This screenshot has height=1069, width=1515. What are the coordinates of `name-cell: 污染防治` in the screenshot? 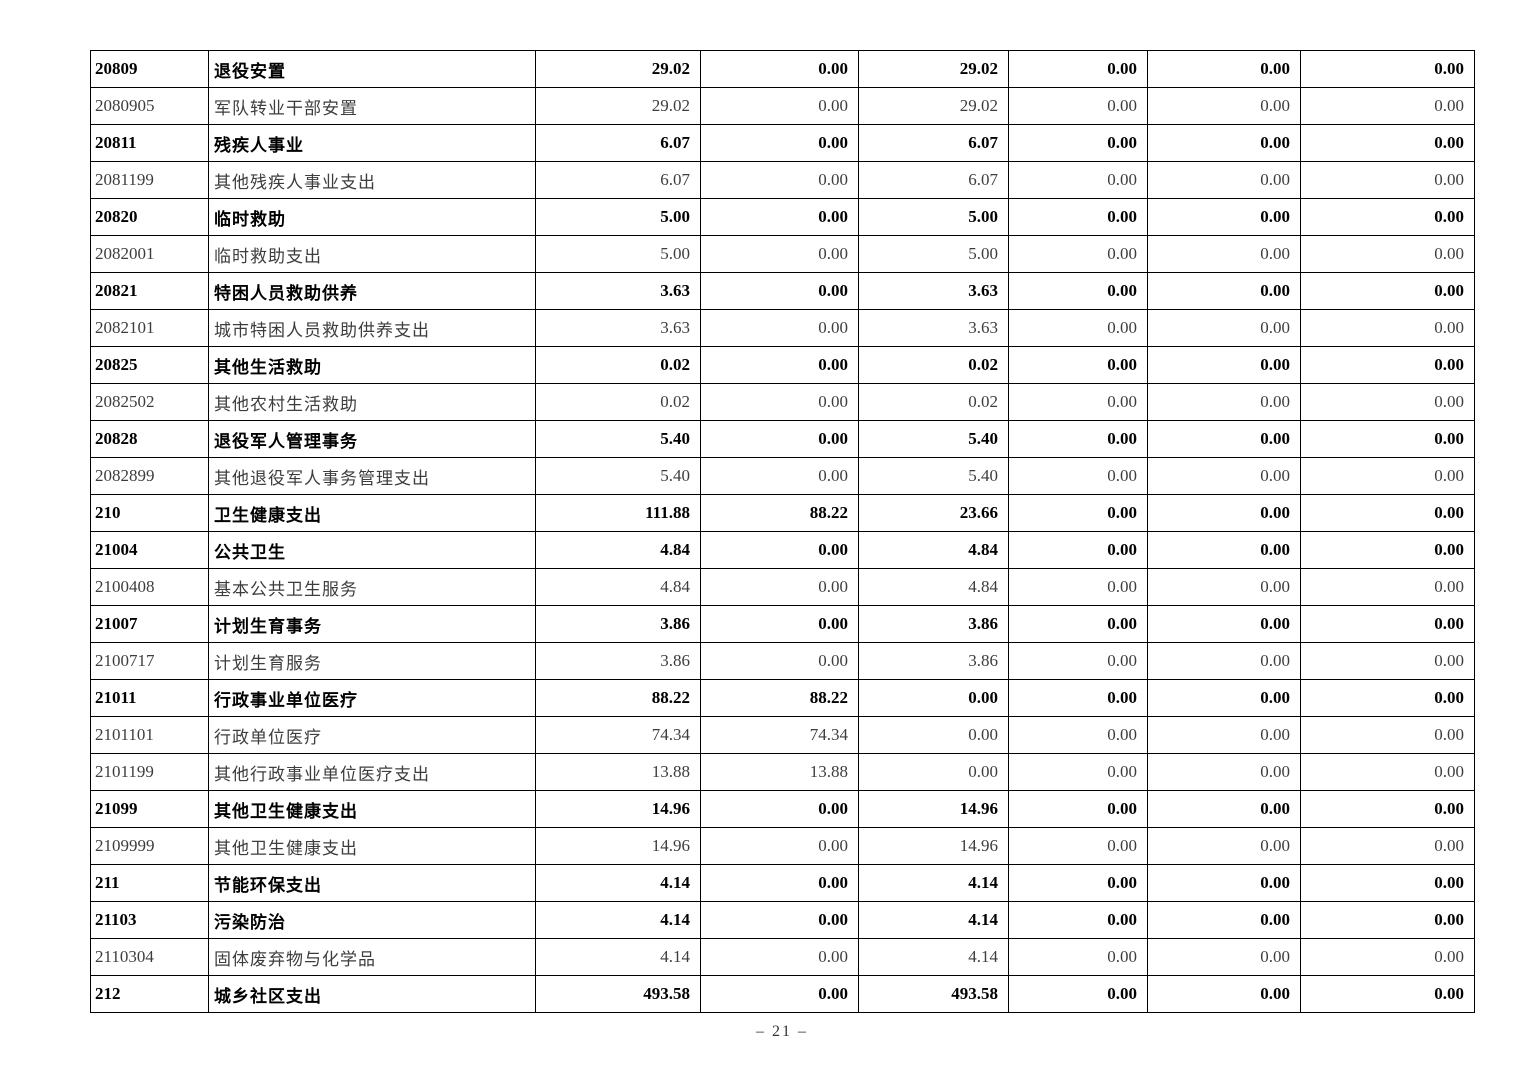 It's located at (372, 920).